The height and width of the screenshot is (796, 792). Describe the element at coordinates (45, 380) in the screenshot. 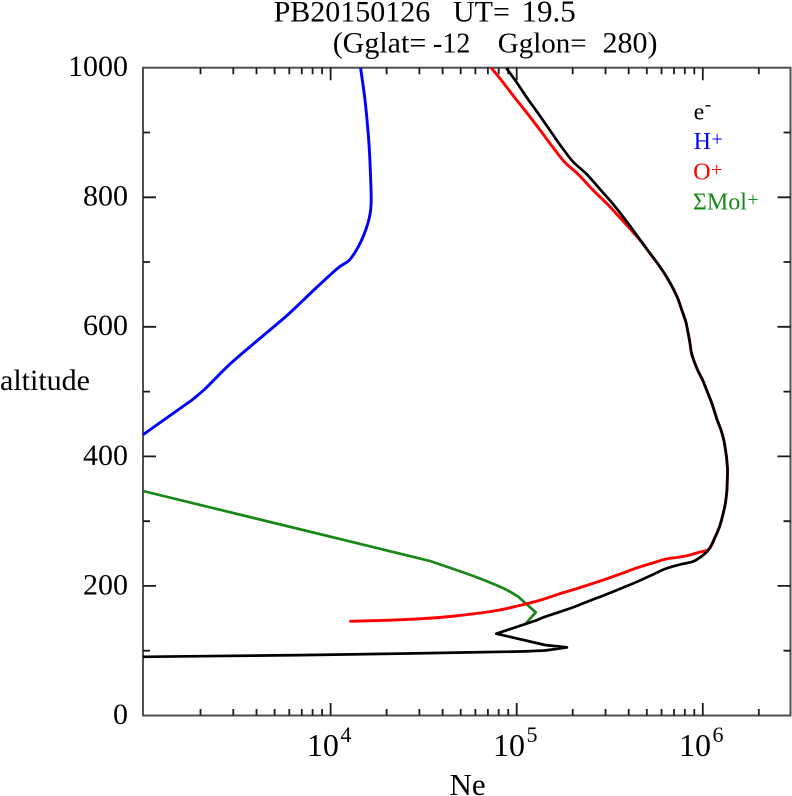

I see `svg-text: altitude` at that location.